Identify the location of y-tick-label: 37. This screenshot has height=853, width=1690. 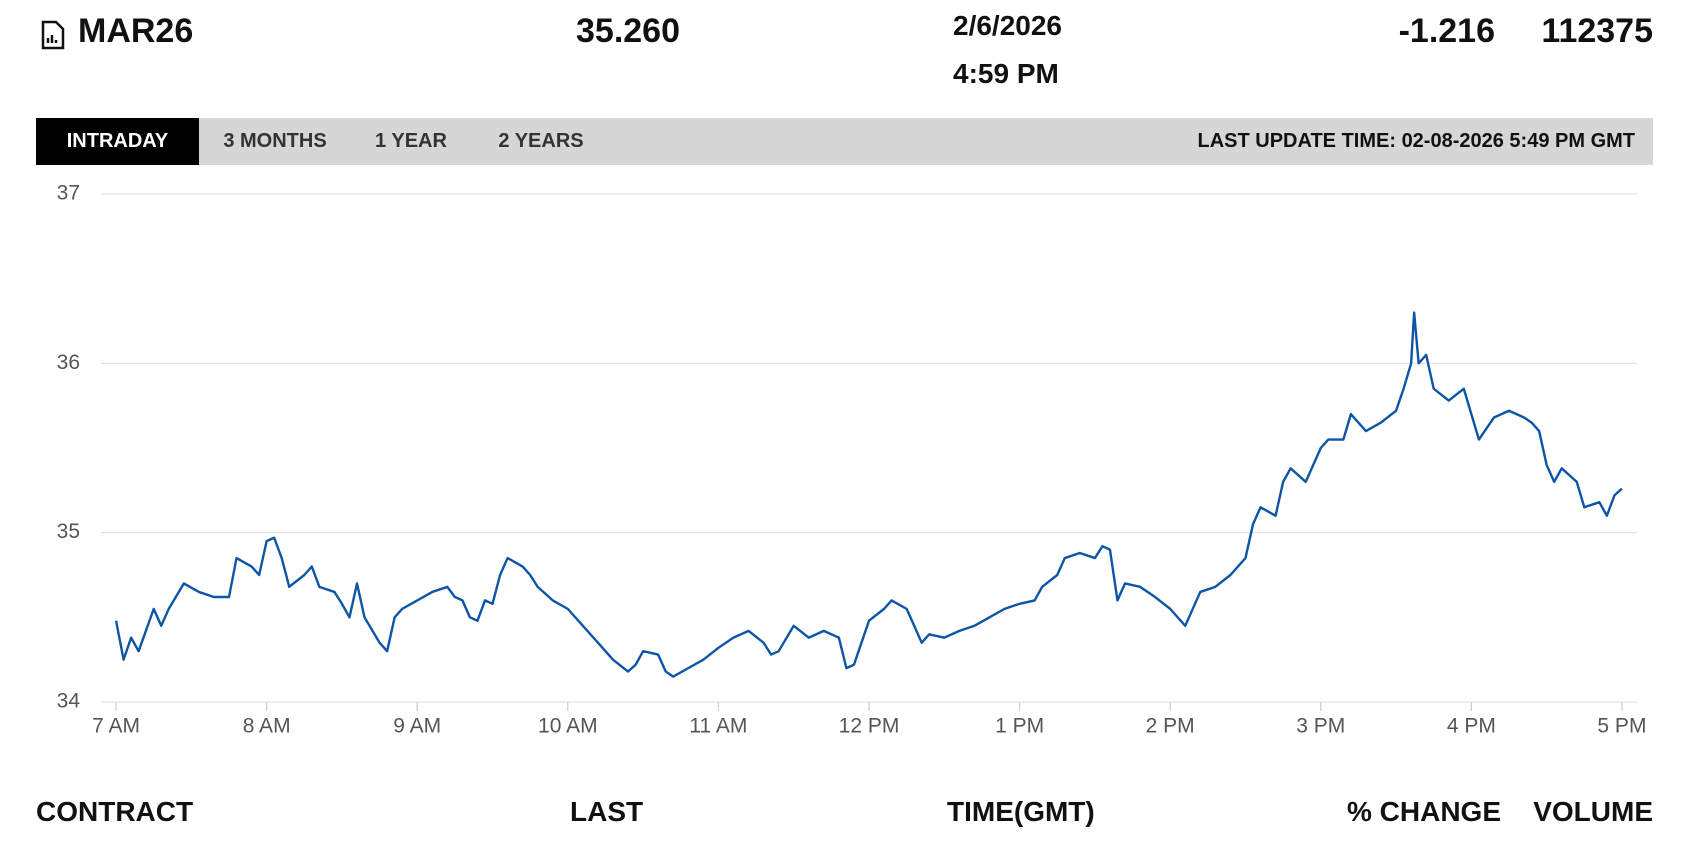
(68, 193).